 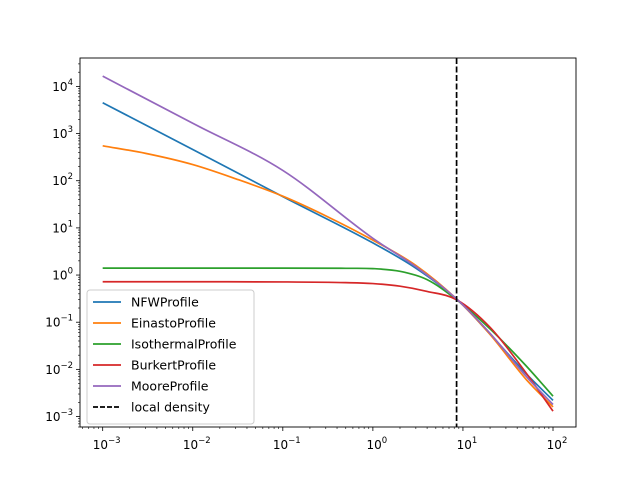 I want to click on x-tick-label: 10², so click(x=557, y=444).